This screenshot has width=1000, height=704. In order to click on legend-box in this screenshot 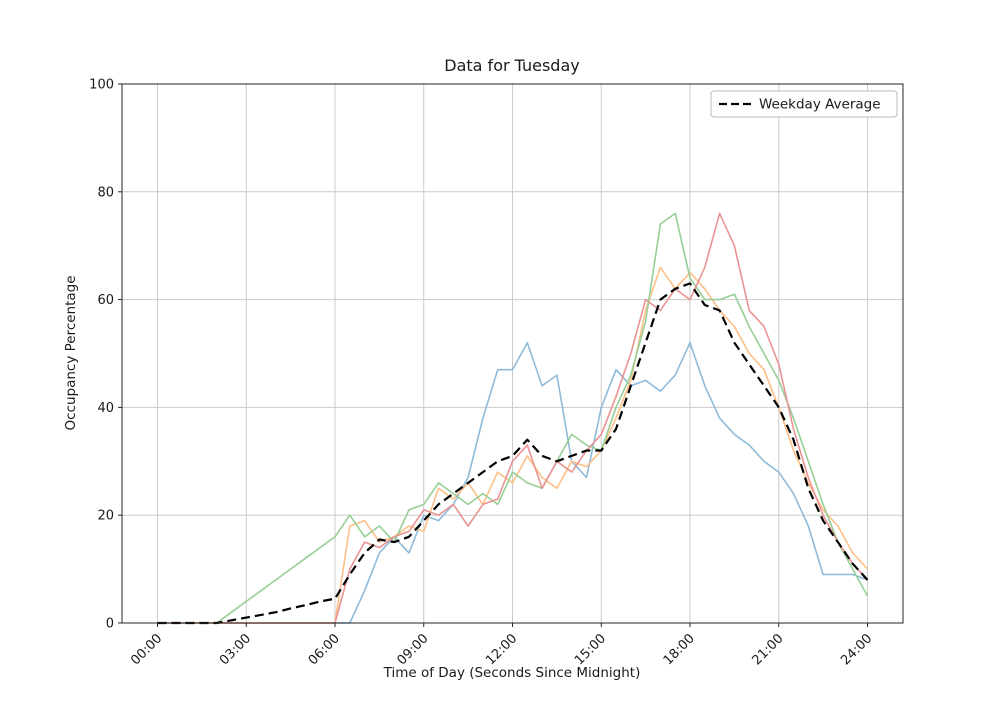, I will do `click(804, 104)`.